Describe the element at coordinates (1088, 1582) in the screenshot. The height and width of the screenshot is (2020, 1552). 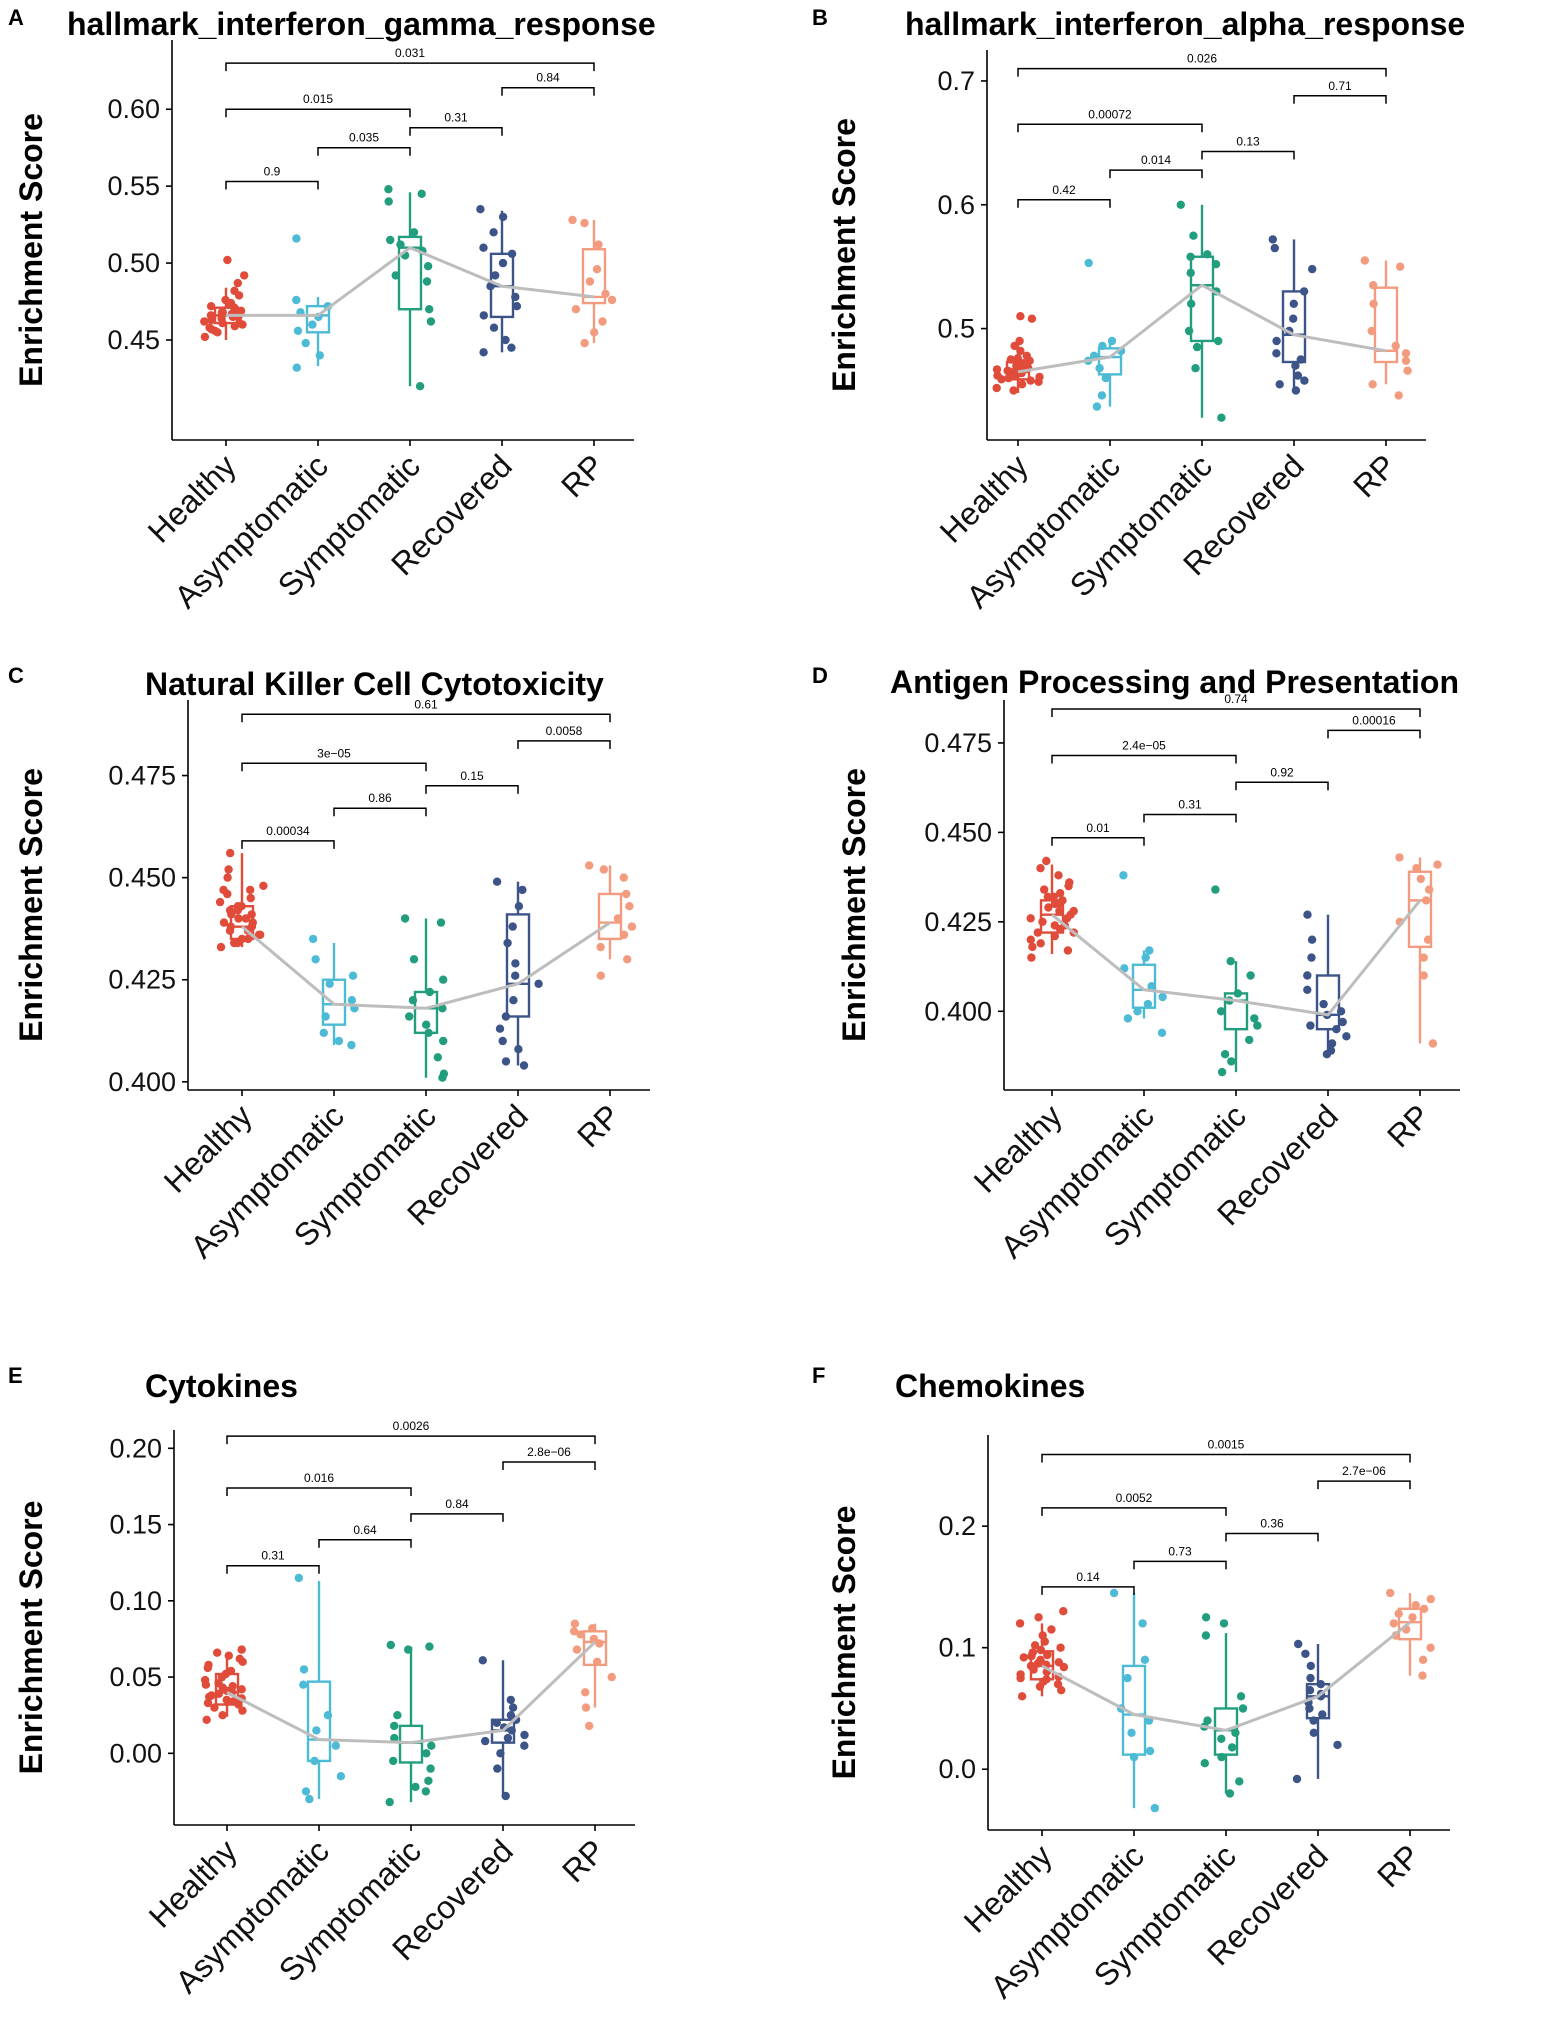
I see `significance-bracket: 0.14` at that location.